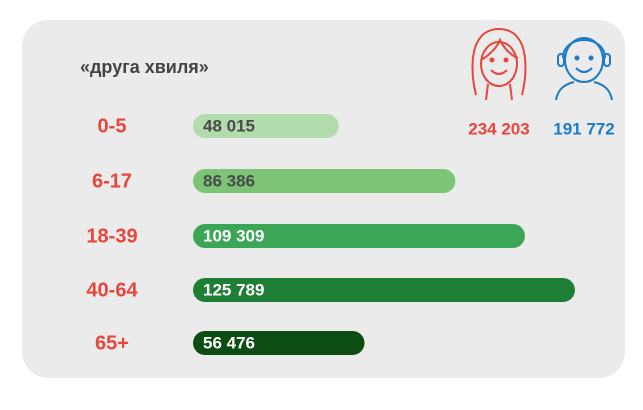 This screenshot has width=643, height=410. Describe the element at coordinates (111, 236) in the screenshot. I see `category-label: 18-39` at that location.